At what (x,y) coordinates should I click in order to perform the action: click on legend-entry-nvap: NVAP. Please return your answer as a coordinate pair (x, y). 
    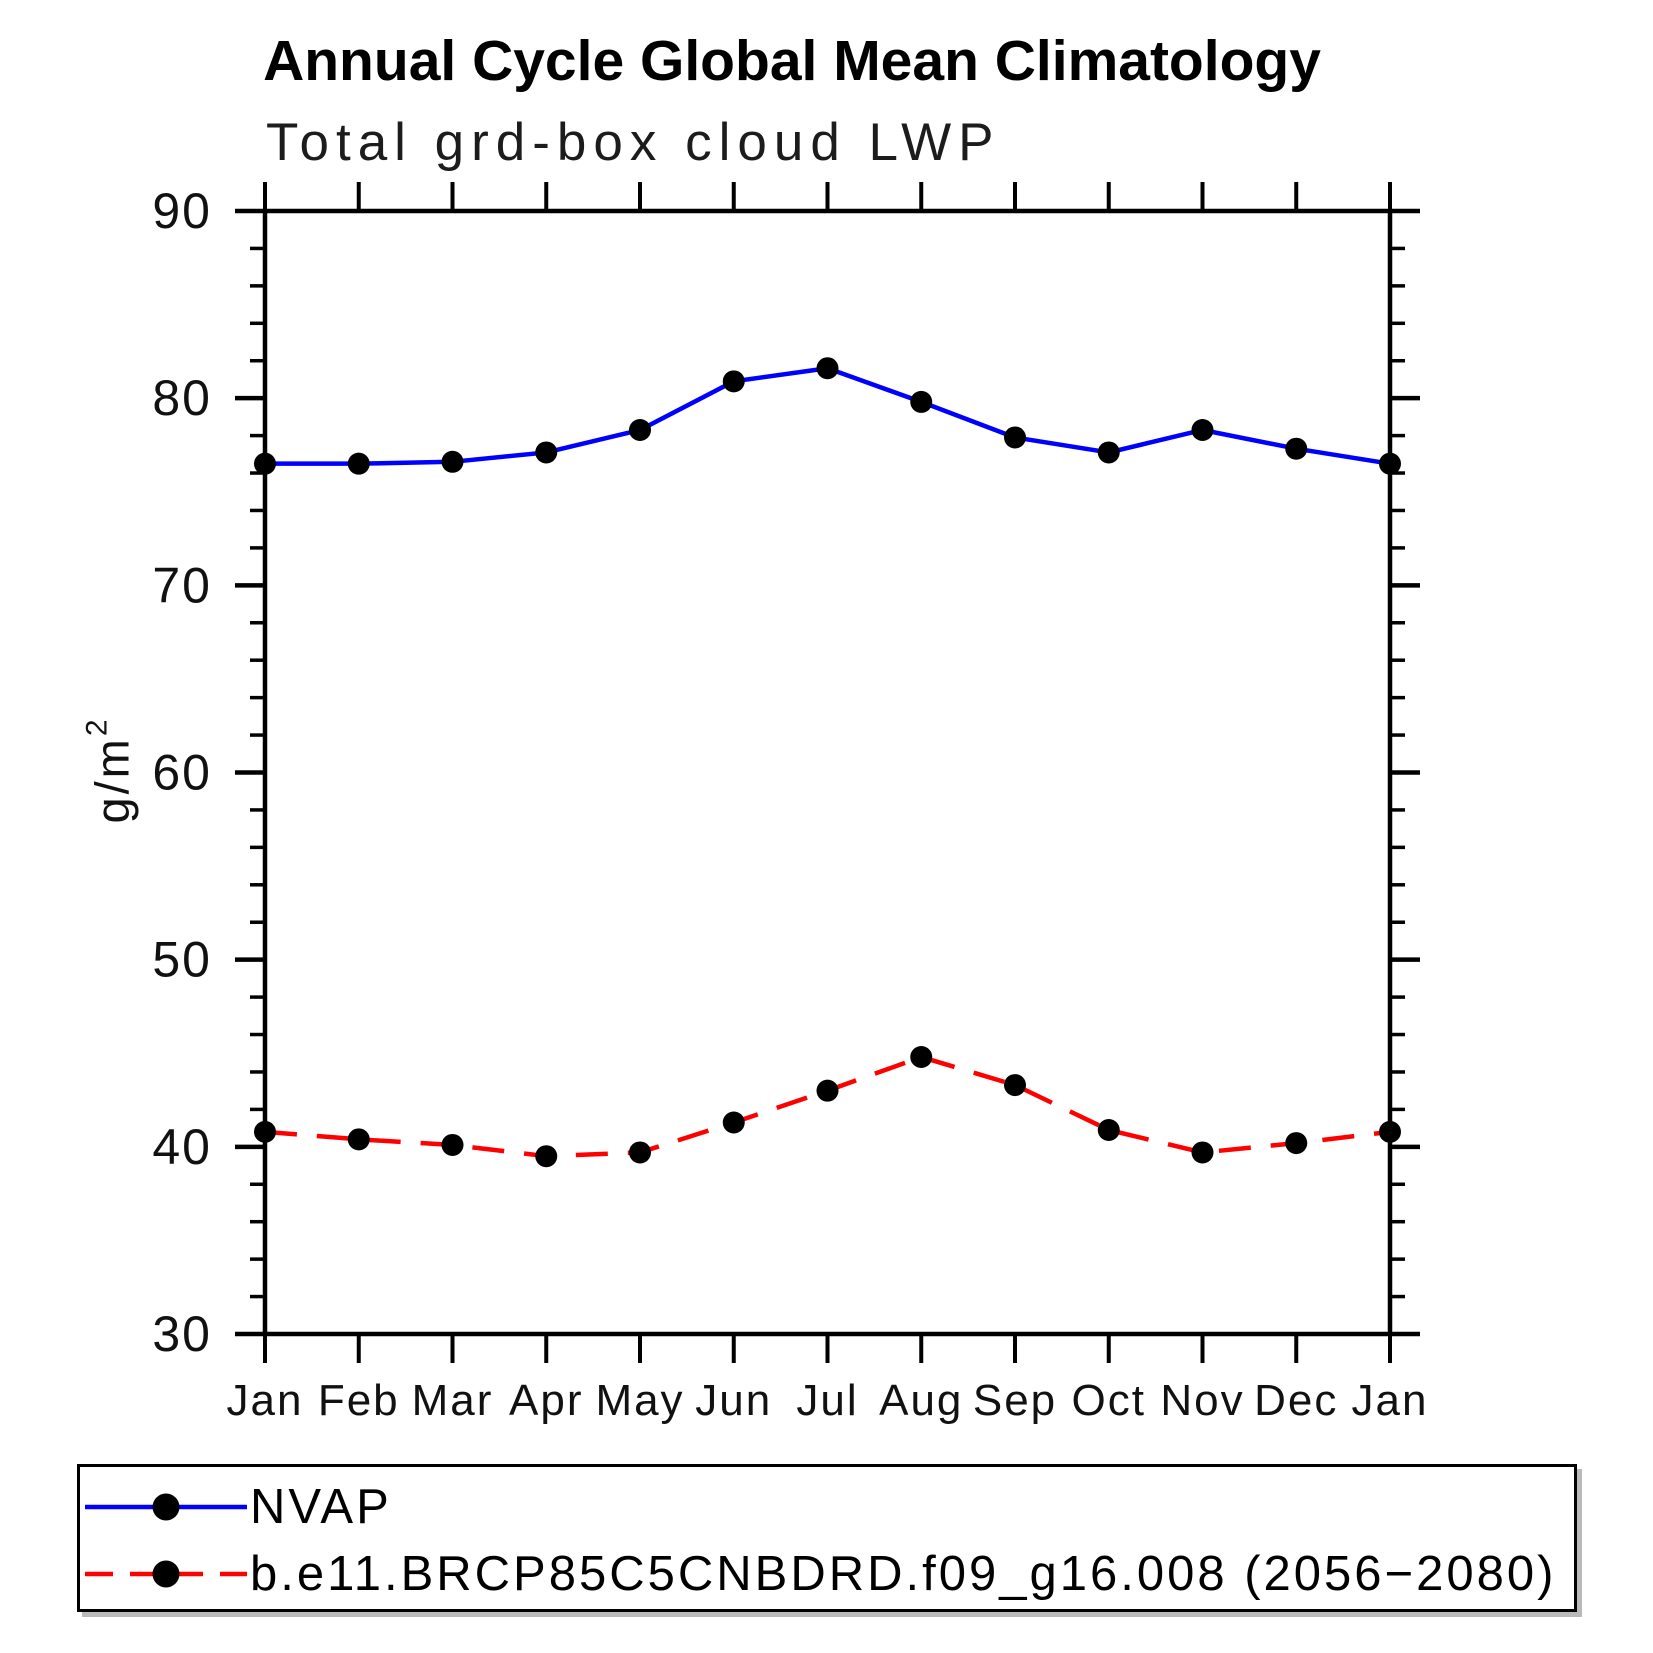
    Looking at the image, I should click on (236, 1507).